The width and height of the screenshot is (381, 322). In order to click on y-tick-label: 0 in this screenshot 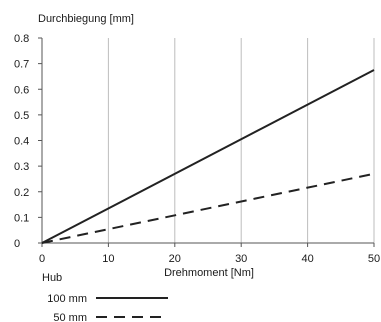, I will do `click(17, 244)`.